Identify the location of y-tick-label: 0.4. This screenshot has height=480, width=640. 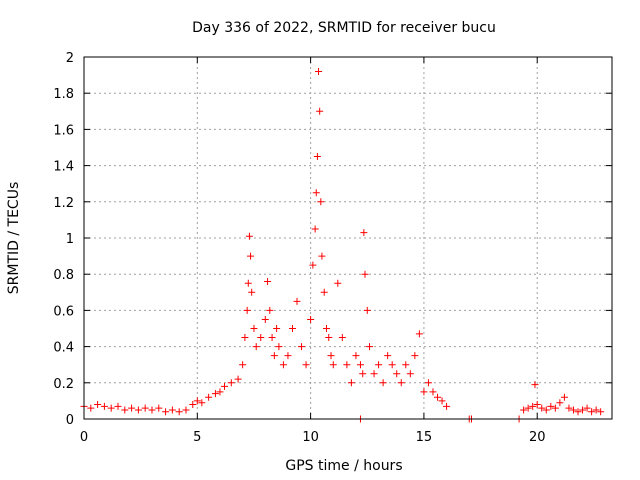
(63, 348).